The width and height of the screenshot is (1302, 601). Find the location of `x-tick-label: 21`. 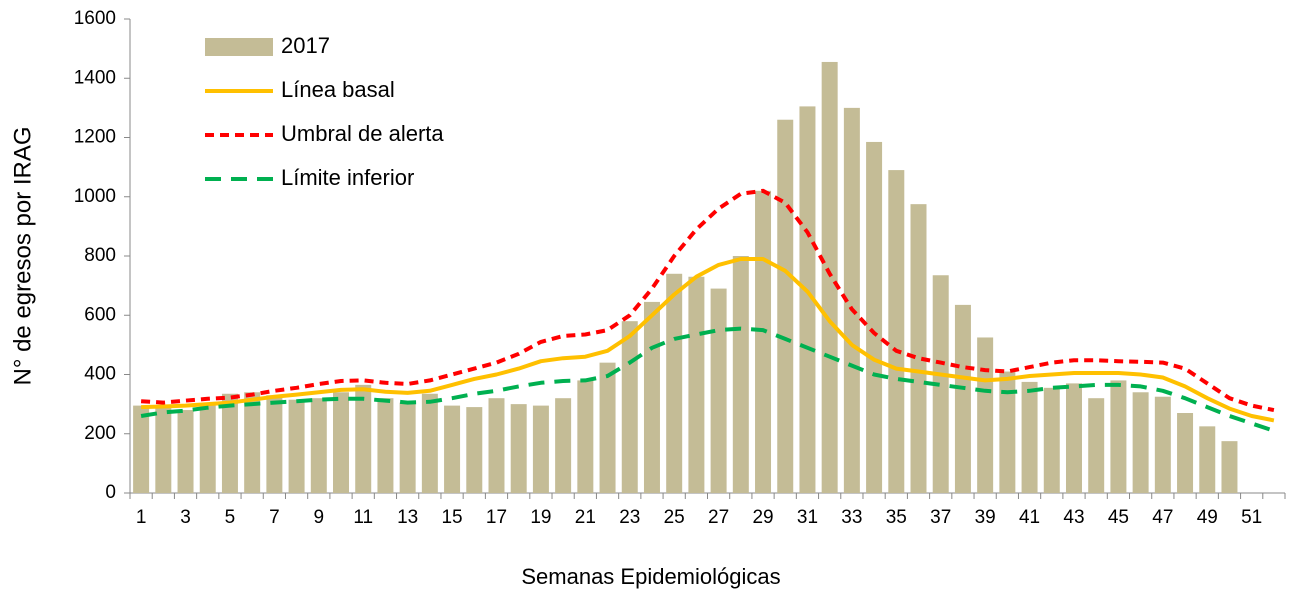

x-tick-label: 21 is located at coordinates (585, 517).